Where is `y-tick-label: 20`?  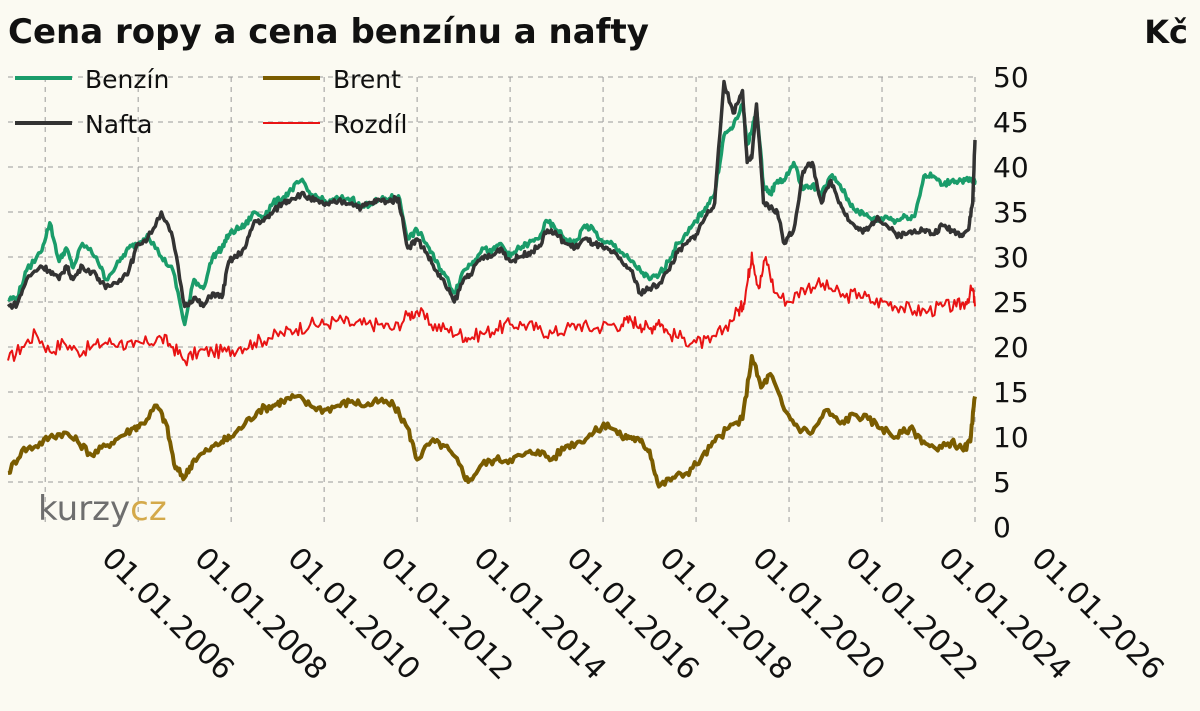
y-tick-label: 20 is located at coordinates (1011, 347).